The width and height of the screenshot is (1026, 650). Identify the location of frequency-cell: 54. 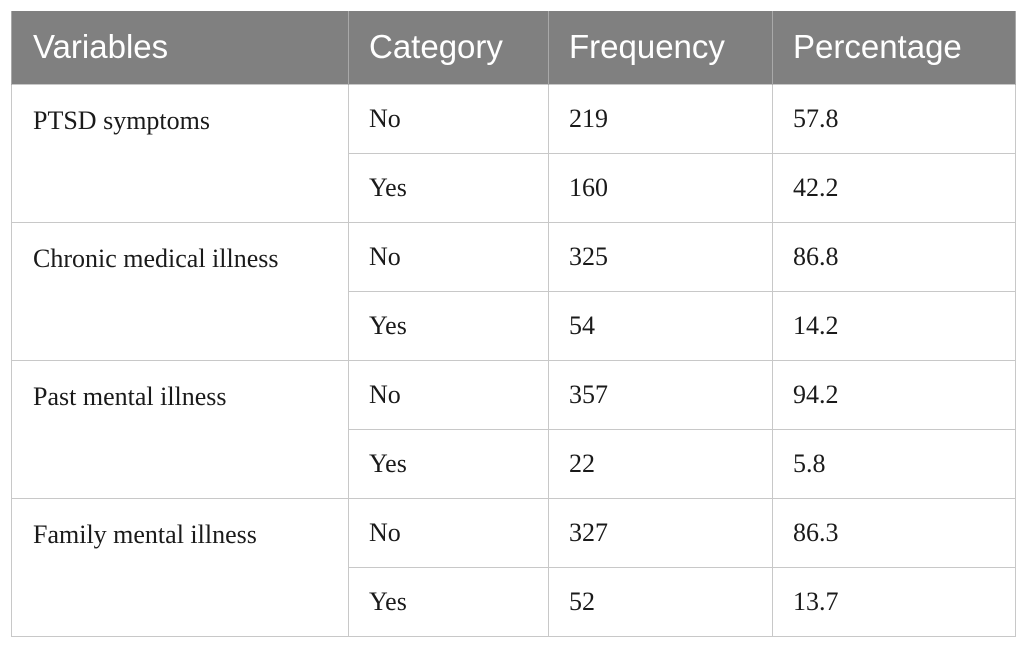
(660, 325).